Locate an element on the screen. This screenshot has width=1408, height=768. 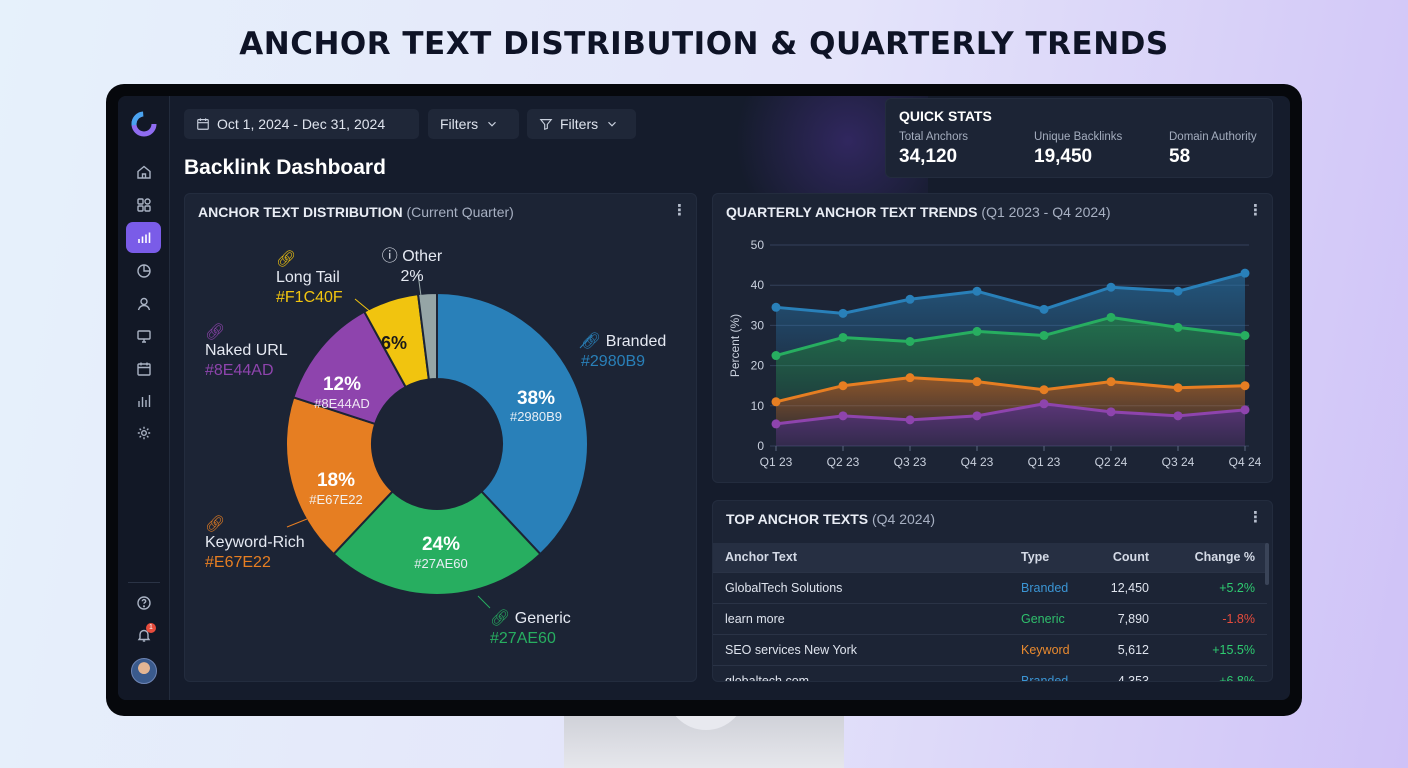
y-tick-label: 50 is located at coordinates (758, 245).